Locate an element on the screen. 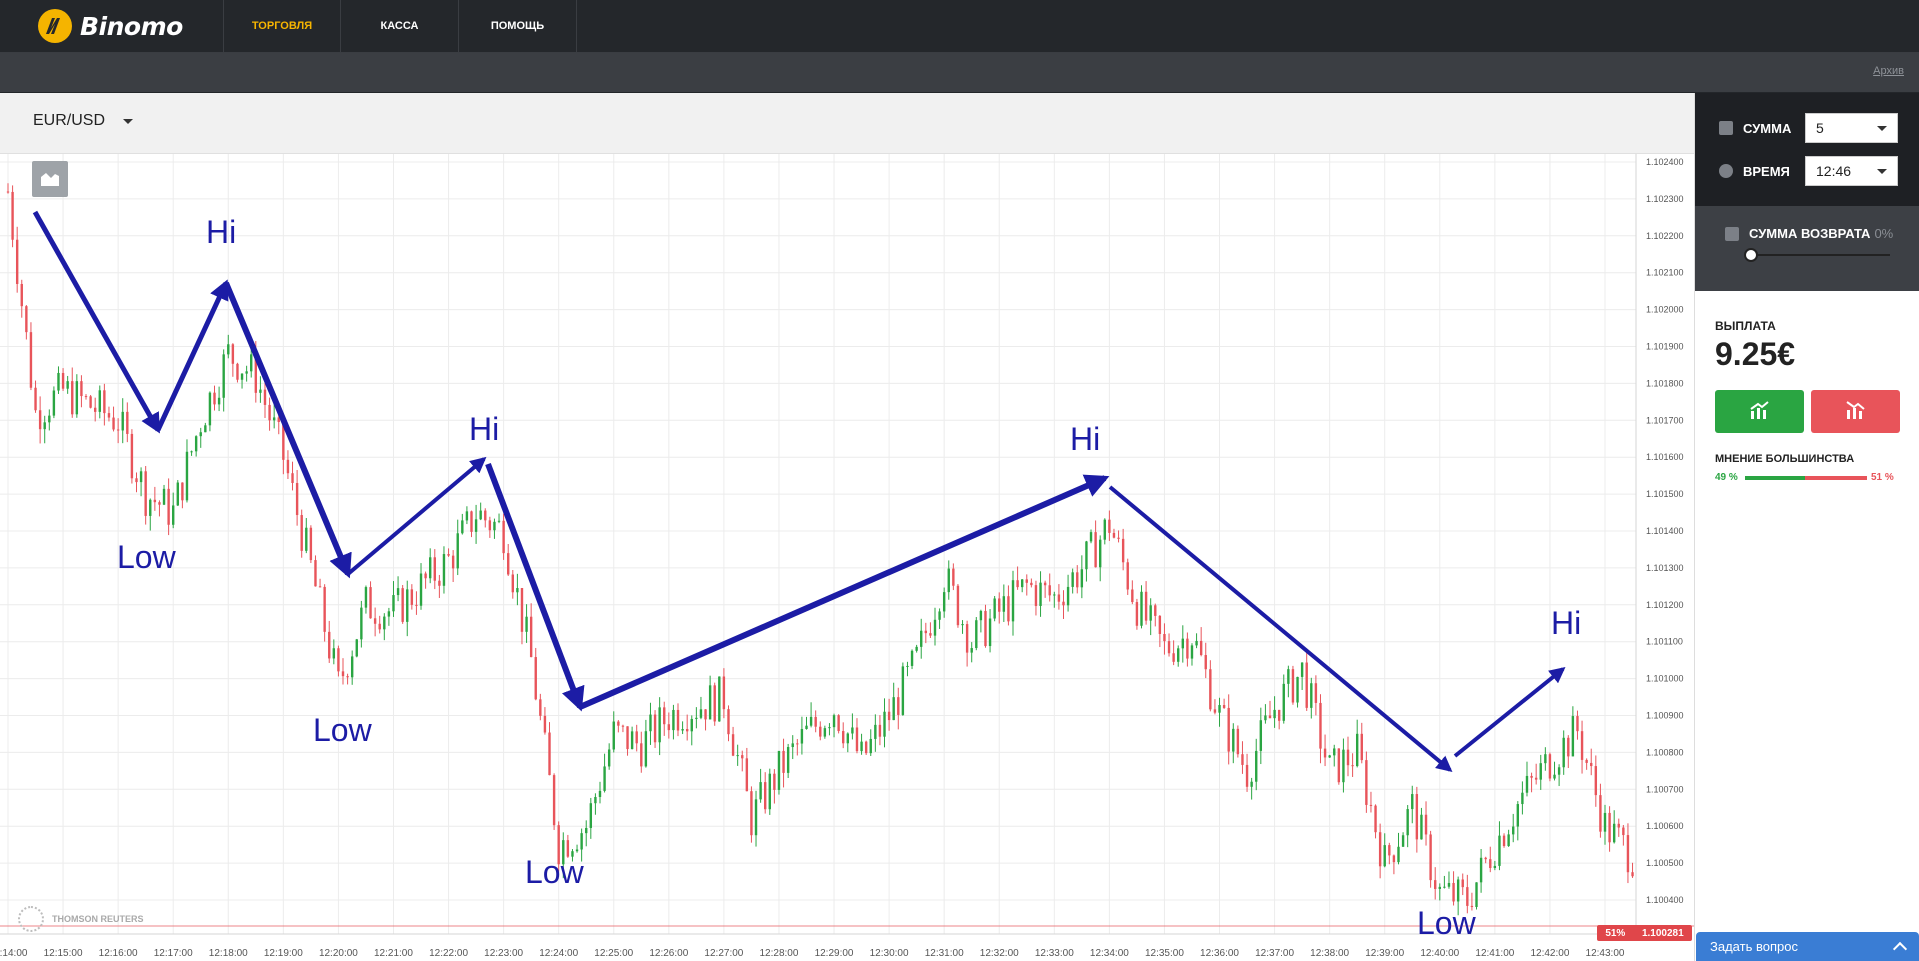 Image resolution: width=1919 pixels, height=961 pixels. asset-selector: EUR/USD is located at coordinates (83, 121).